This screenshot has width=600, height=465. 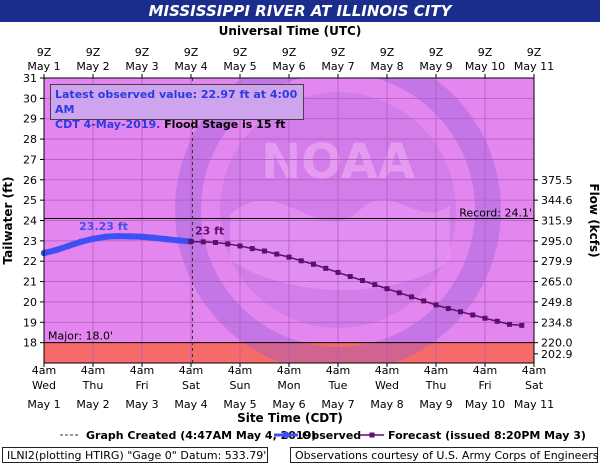 I want to click on top-tick-date: May 7, so click(x=337, y=66).